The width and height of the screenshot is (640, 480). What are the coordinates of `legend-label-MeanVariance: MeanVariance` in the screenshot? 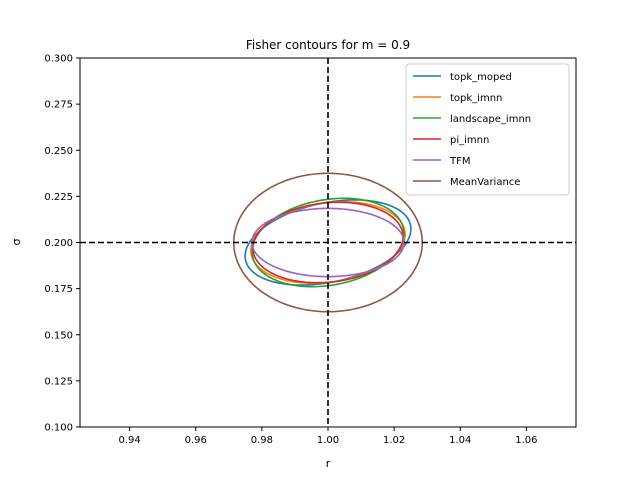 It's located at (485, 182).